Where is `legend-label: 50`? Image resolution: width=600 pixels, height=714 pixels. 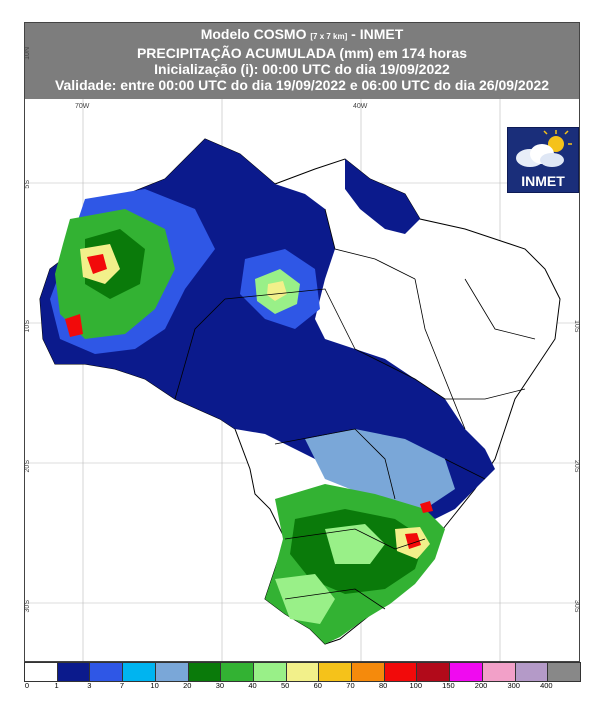 legend-label: 50 is located at coordinates (285, 685).